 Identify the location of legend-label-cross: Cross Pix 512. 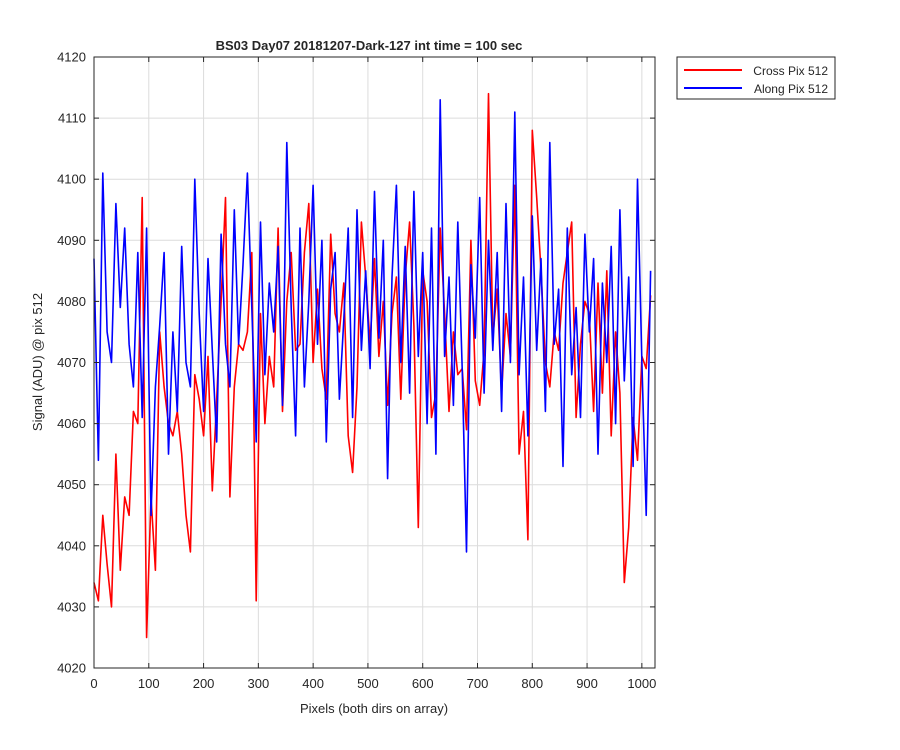
(790, 71).